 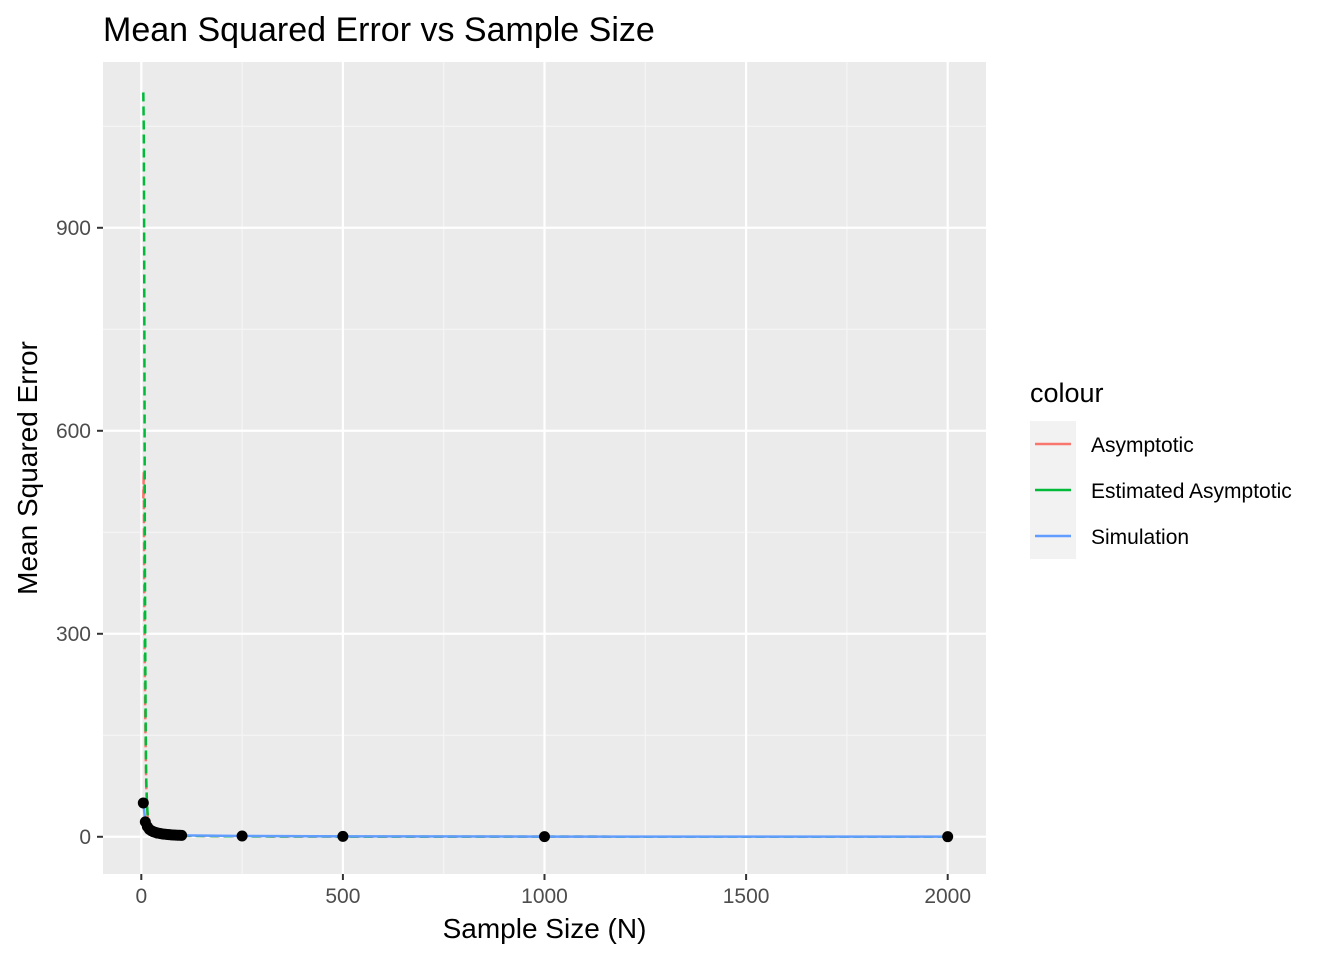 I want to click on y-axis-title: Mean Squared Error, so click(x=27, y=468).